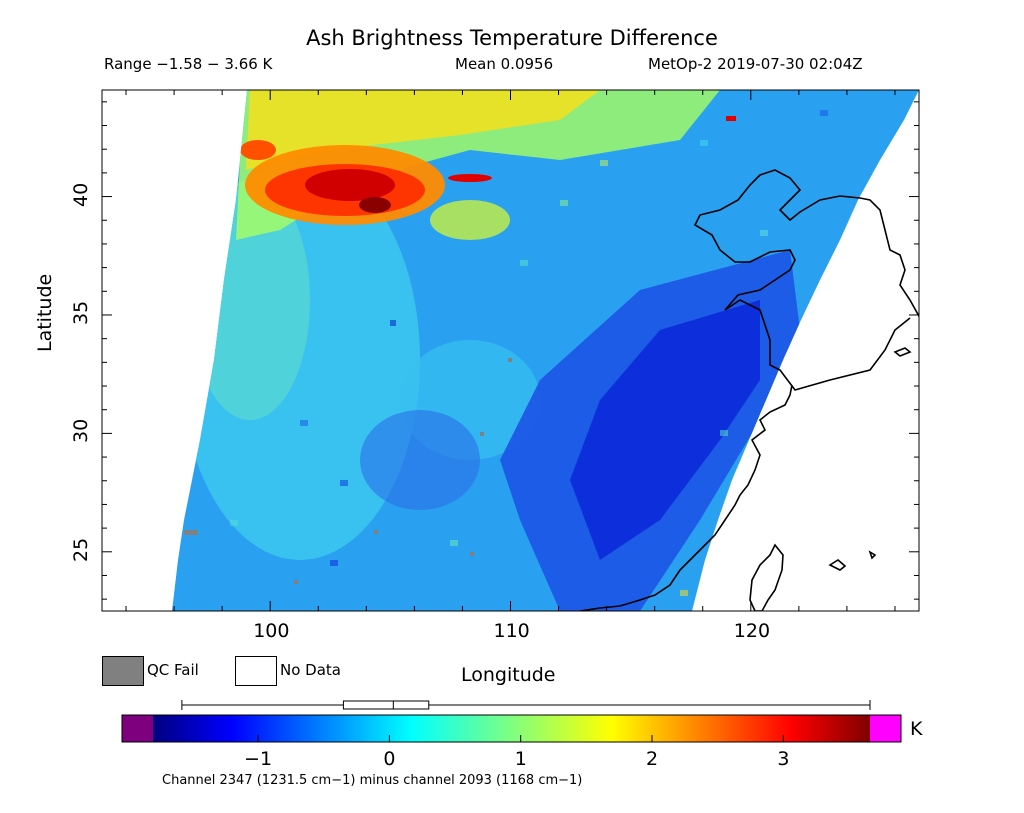 The width and height of the screenshot is (1024, 813). What do you see at coordinates (271, 631) in the screenshot?
I see `x-tick-label: 100` at bounding box center [271, 631].